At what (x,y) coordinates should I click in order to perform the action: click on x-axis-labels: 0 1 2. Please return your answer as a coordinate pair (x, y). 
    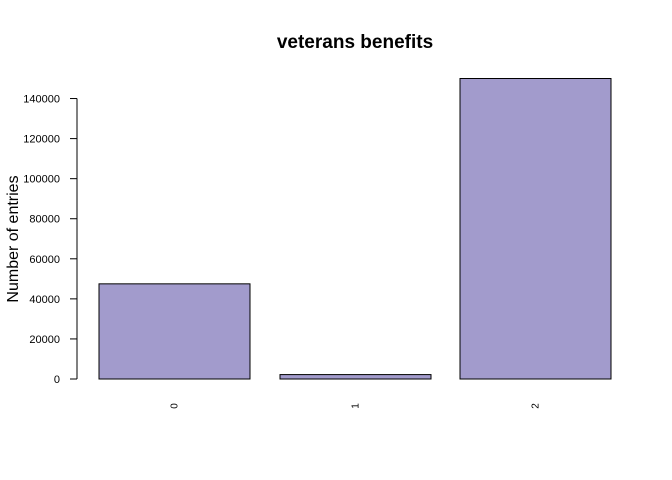
    Looking at the image, I should click on (356, 406).